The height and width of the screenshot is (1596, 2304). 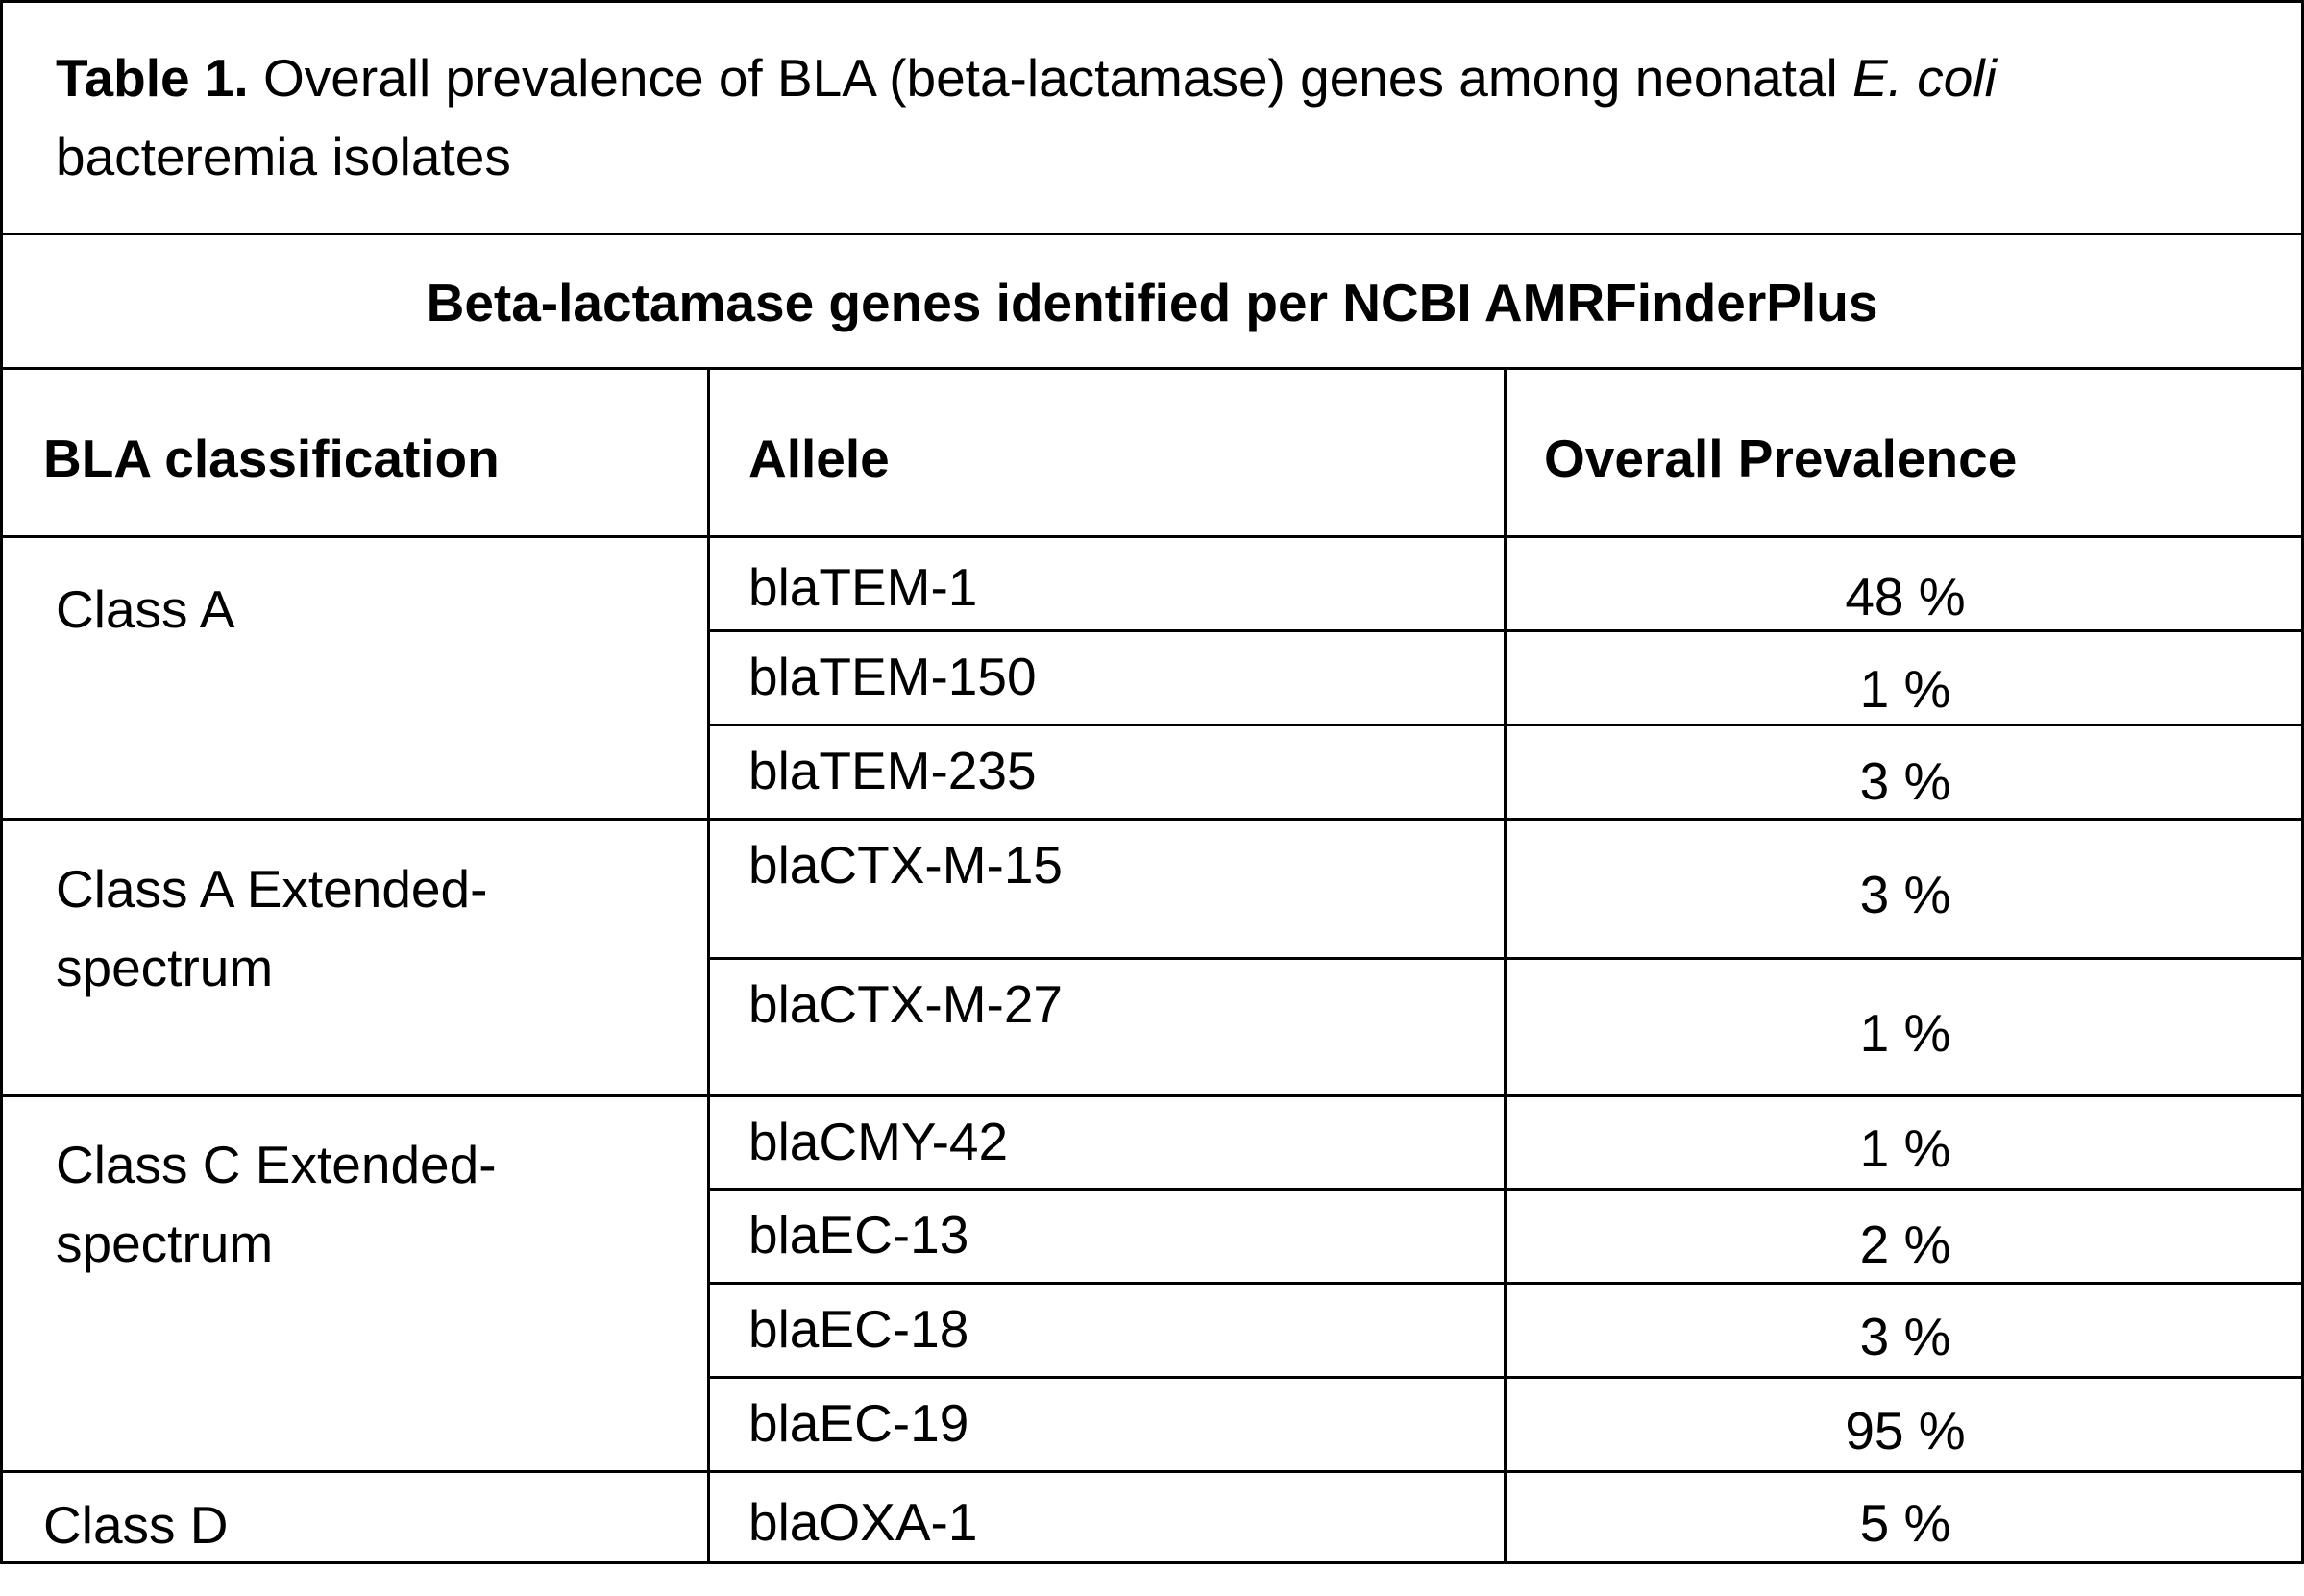 I want to click on allele-cell: blaOXA-1, so click(x=863, y=1522).